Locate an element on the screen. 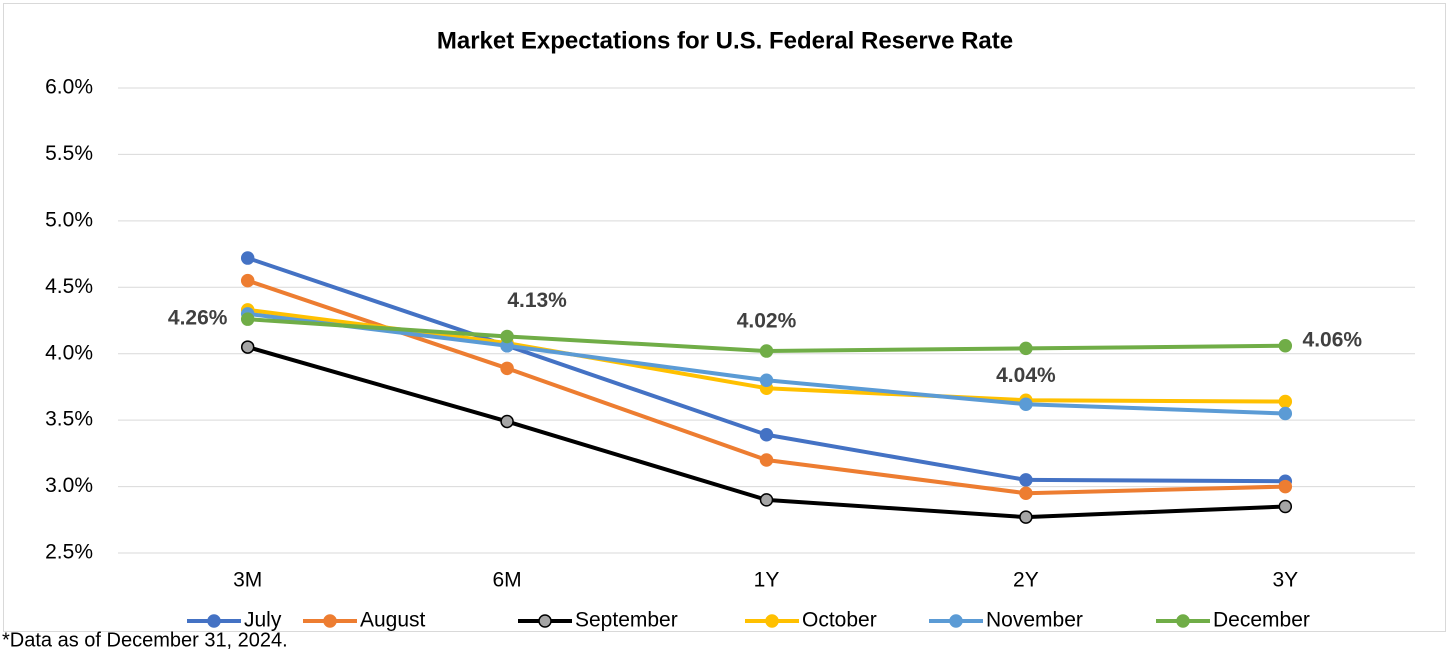 Image resolution: width=1450 pixels, height=654 pixels. legend-label: August is located at coordinates (393, 620).